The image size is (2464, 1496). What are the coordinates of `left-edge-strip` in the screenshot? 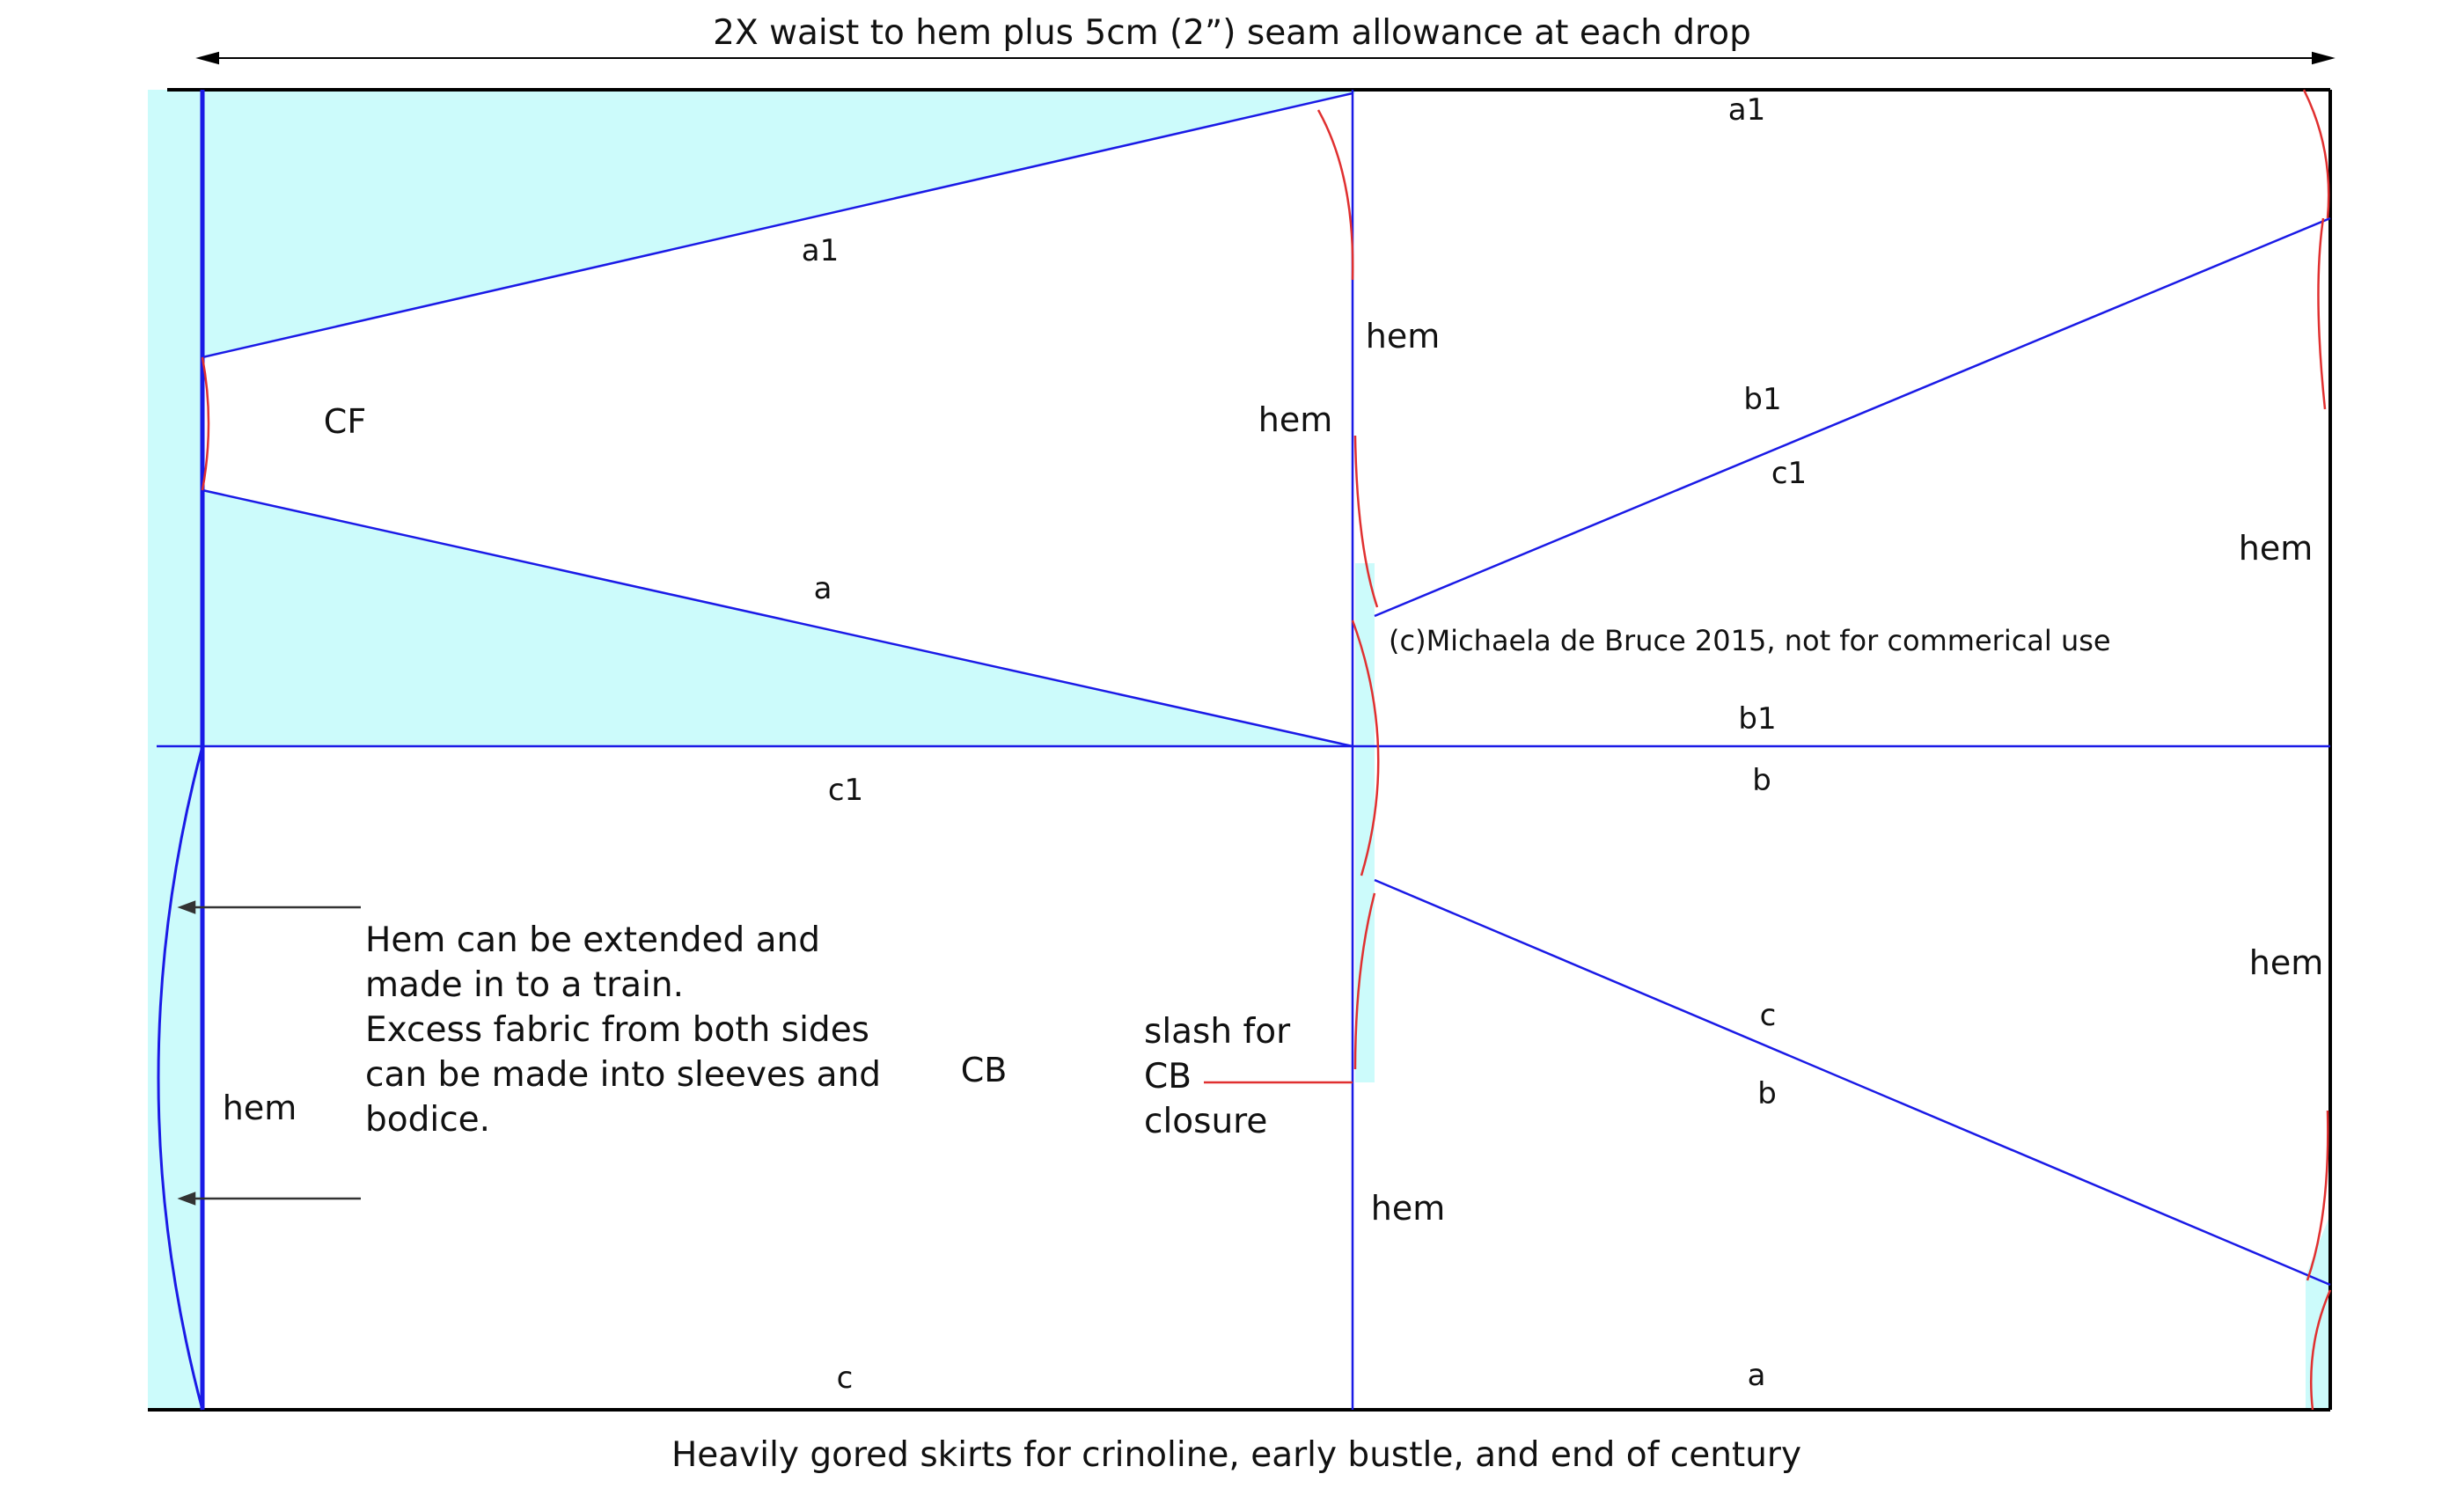 It's located at (175, 750).